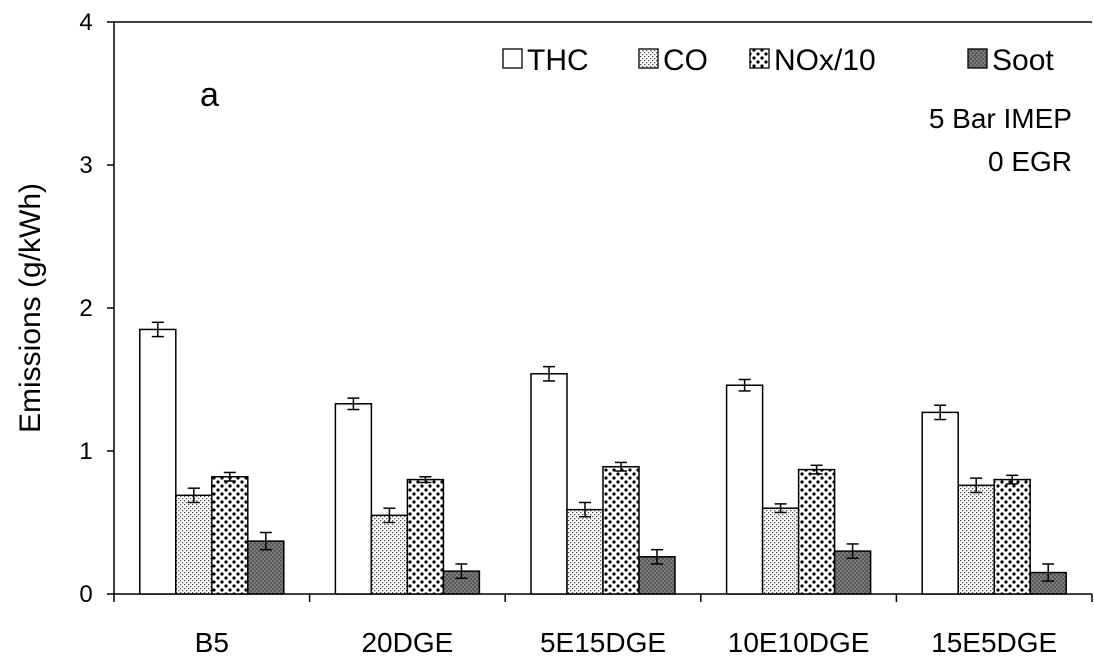  Describe the element at coordinates (85, 594) in the screenshot. I see `y-tick-label: 0` at that location.